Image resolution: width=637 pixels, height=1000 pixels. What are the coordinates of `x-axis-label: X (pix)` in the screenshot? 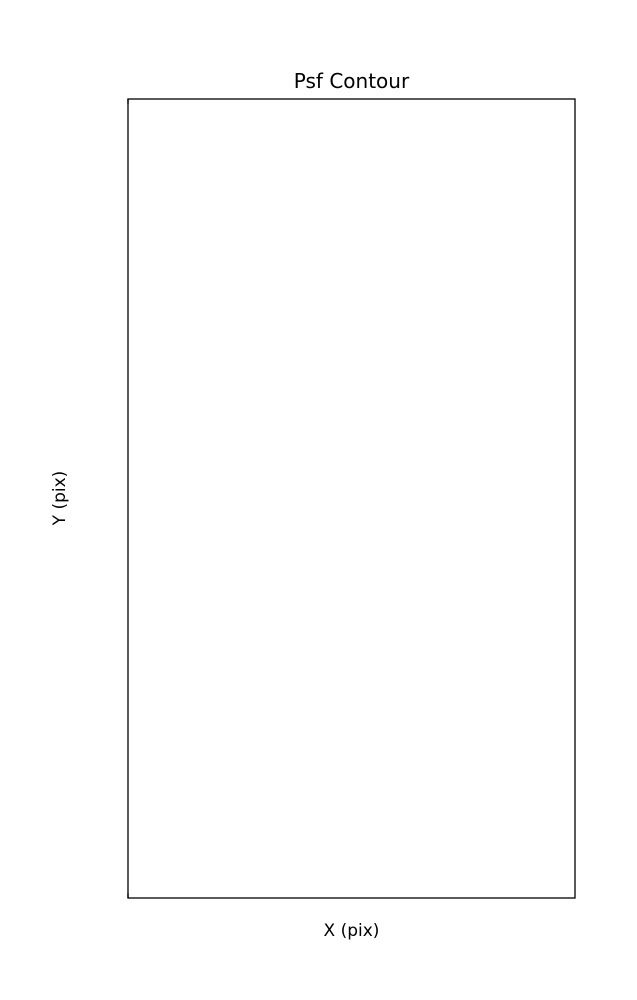 It's located at (351, 931).